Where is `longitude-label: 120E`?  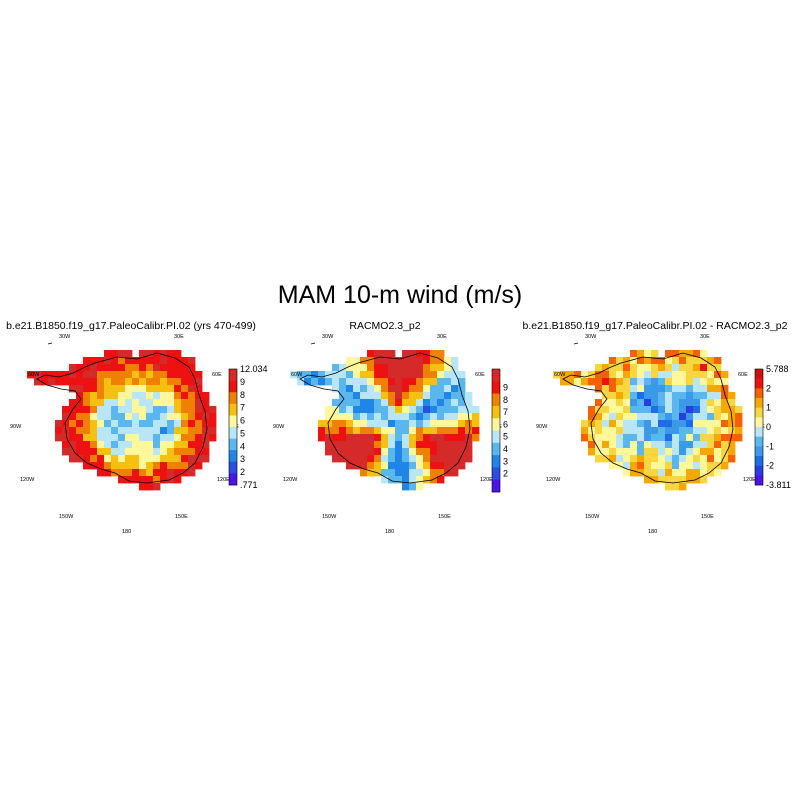
longitude-label: 120E is located at coordinates (749, 480).